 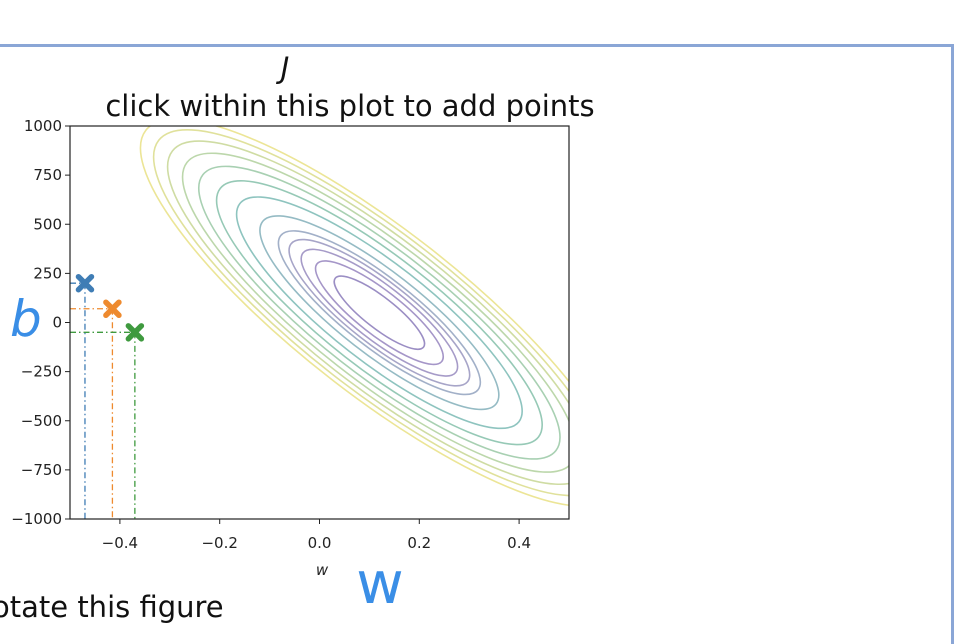 I want to click on x-axis-label: w, so click(x=322, y=570).